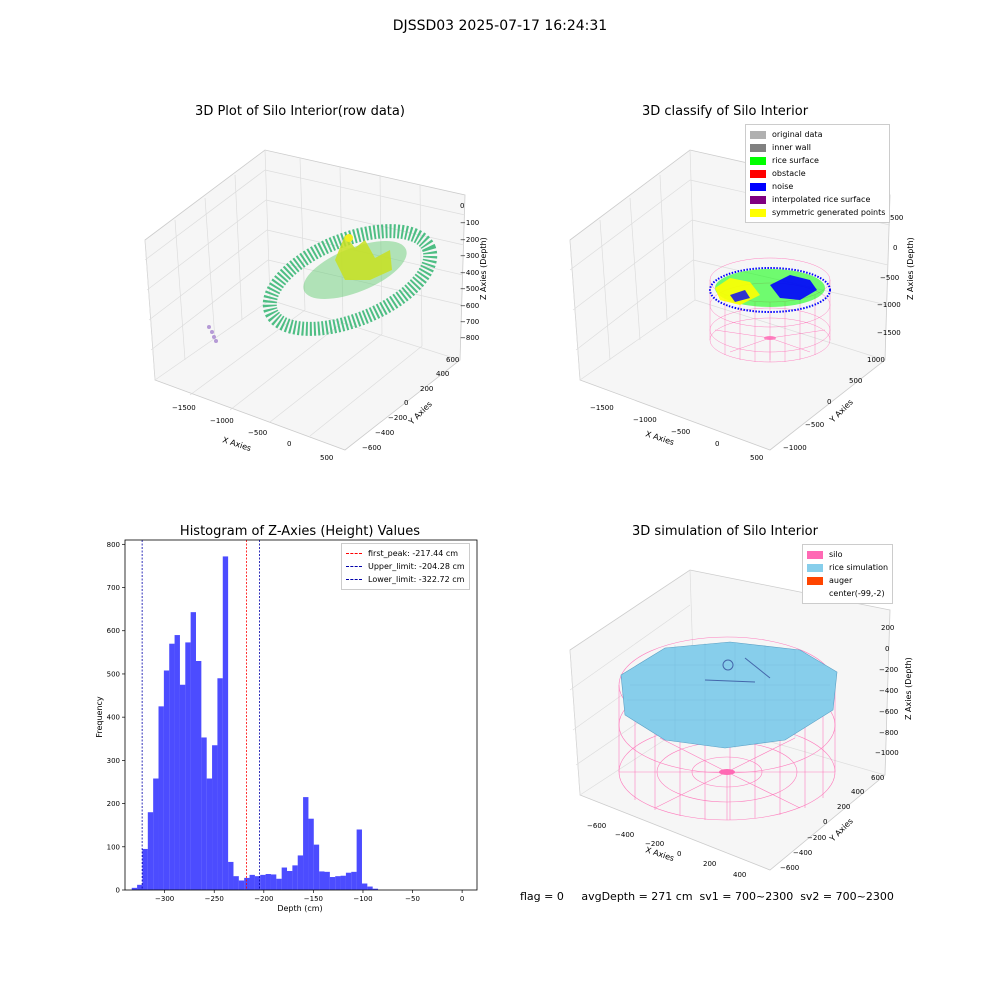  What do you see at coordinates (99, 717) in the screenshot?
I see `histogram-ylabel: Frequency` at bounding box center [99, 717].